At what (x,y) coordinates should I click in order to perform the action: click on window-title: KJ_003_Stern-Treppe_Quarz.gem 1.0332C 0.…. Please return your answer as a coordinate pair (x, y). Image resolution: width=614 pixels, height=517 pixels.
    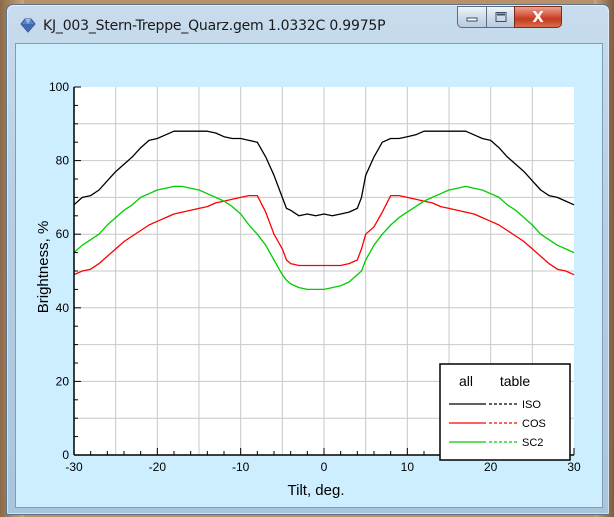
    Looking at the image, I should click on (214, 26).